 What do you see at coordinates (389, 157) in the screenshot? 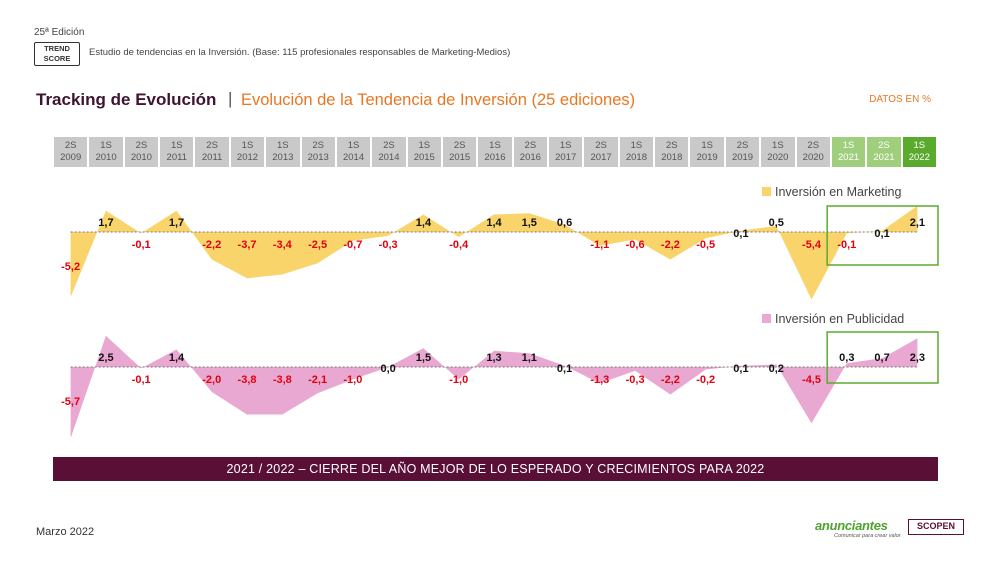
I see `period-year: 2014` at bounding box center [389, 157].